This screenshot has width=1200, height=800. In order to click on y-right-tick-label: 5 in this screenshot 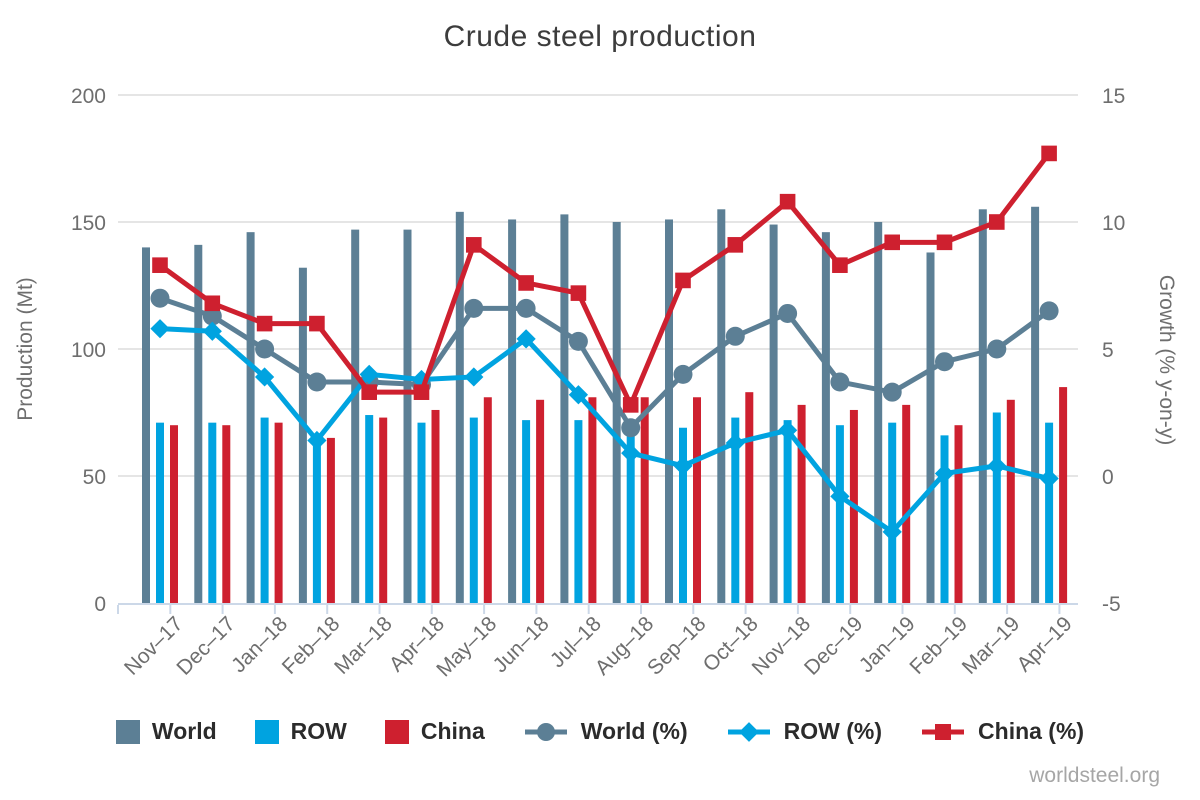, I will do `click(1108, 350)`.